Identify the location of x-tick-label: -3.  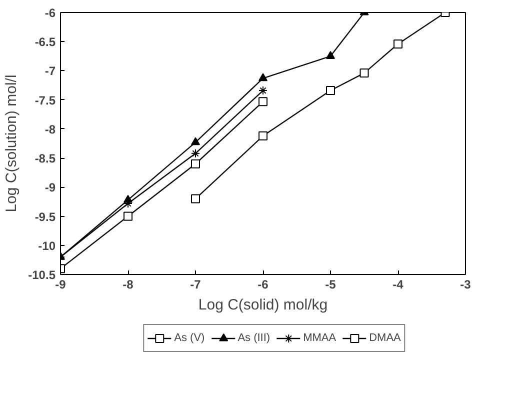
(466, 285).